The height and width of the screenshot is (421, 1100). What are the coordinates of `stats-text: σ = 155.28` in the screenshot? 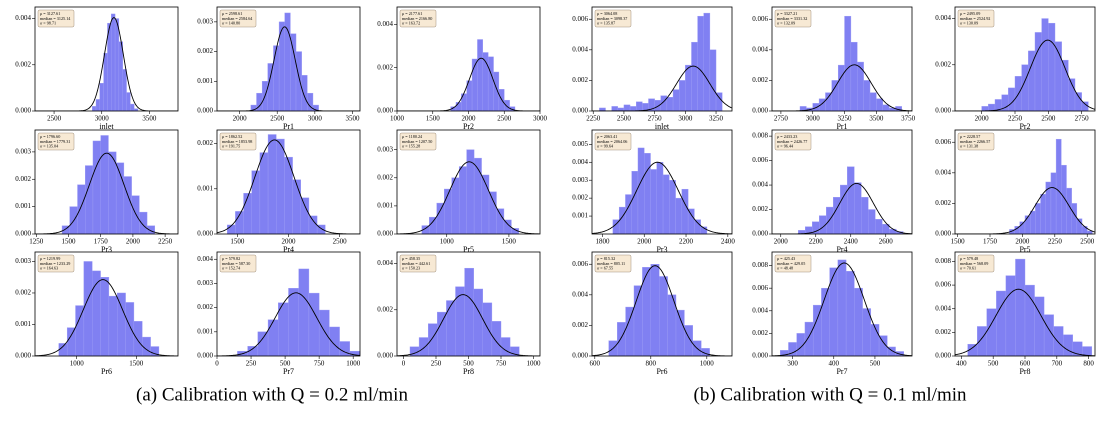 It's located at (411, 146).